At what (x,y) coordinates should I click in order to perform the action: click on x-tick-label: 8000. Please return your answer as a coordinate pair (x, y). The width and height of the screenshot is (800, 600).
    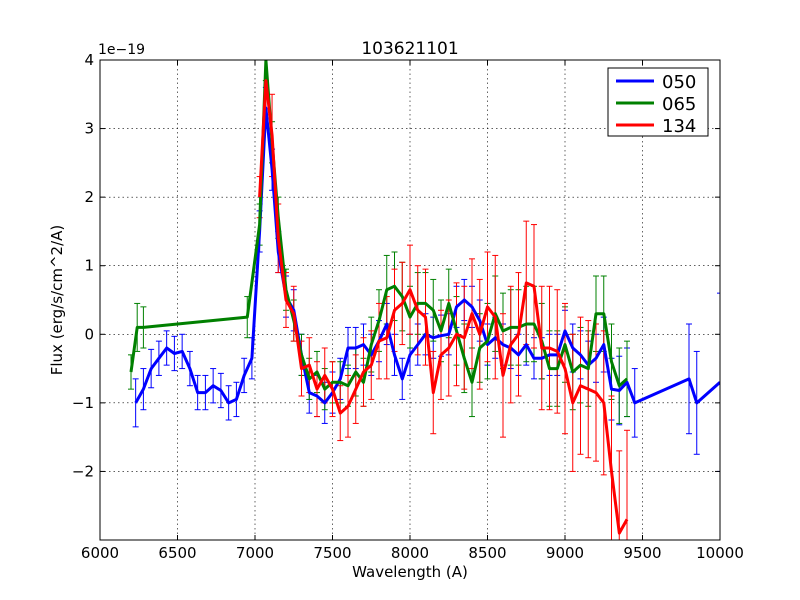
    Looking at the image, I should click on (410, 553).